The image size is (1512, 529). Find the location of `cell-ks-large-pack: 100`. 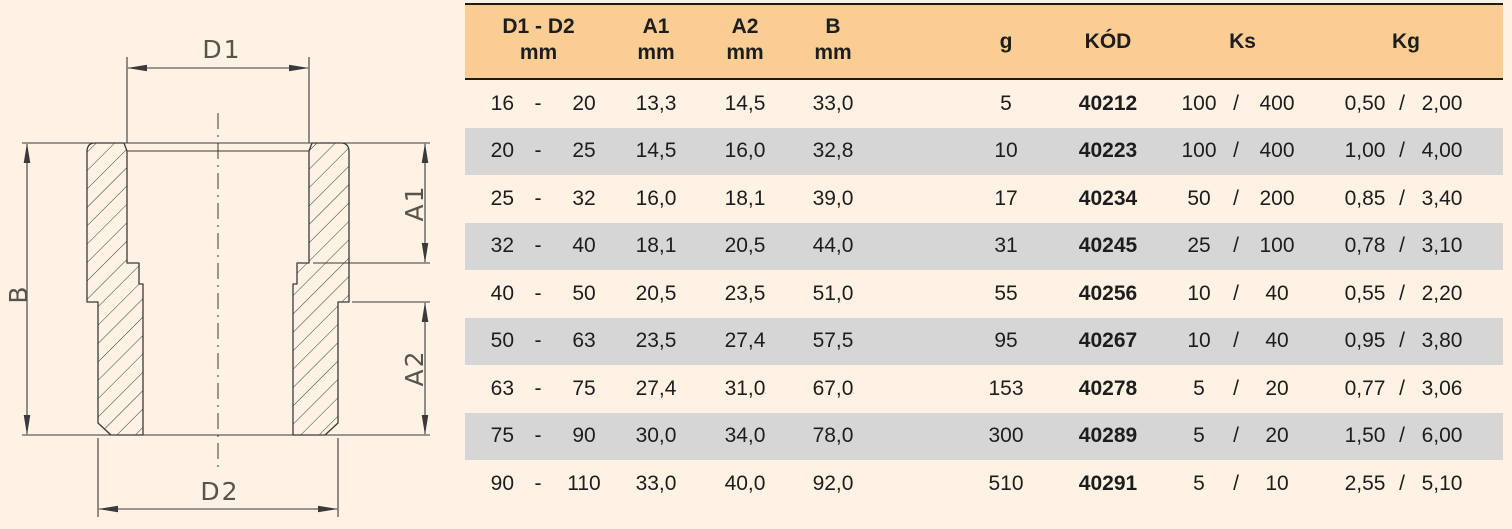

cell-ks-large-pack: 100 is located at coordinates (1277, 246).